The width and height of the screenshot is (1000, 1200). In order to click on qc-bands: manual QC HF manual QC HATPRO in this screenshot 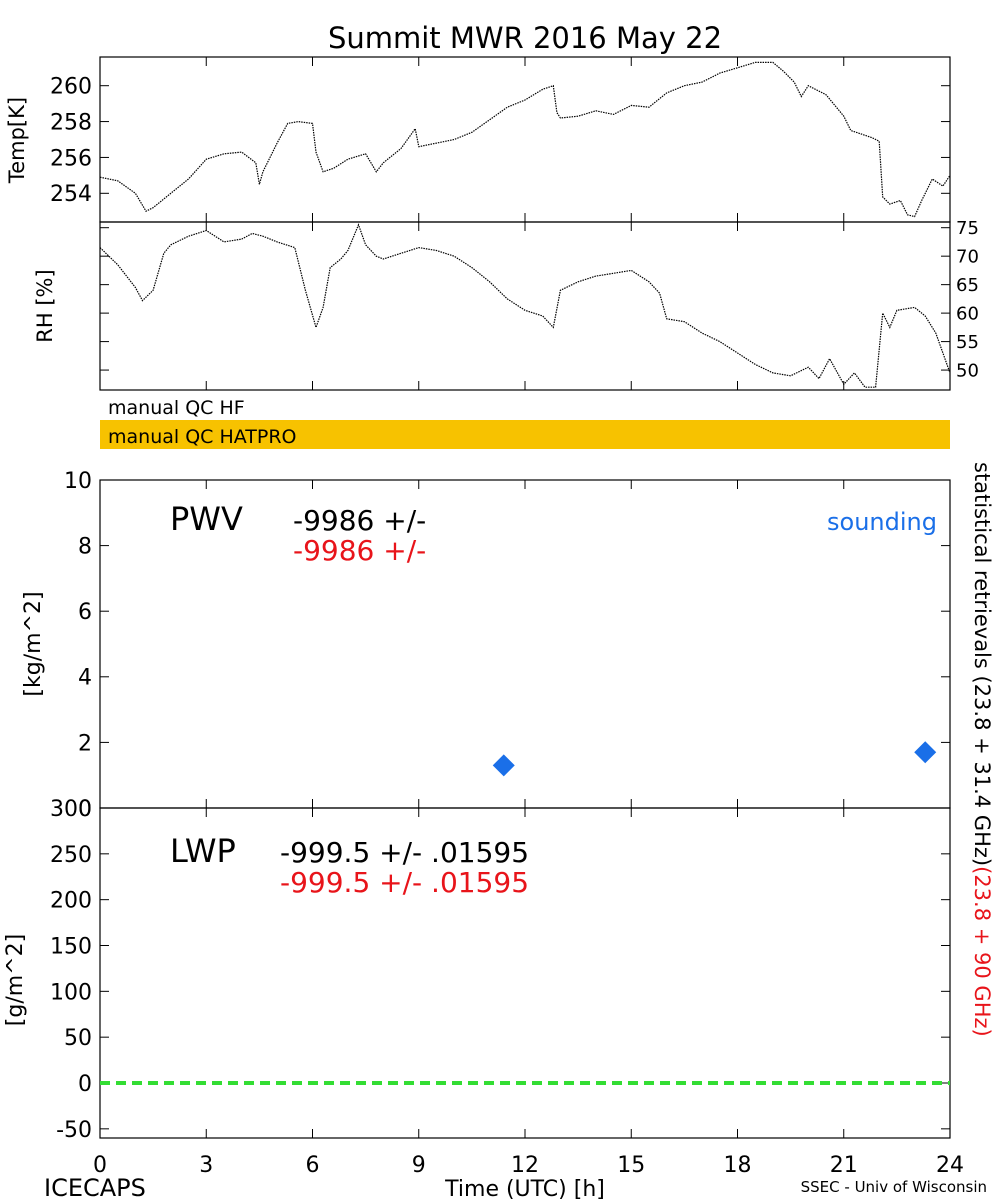, I will do `click(525, 423)`.